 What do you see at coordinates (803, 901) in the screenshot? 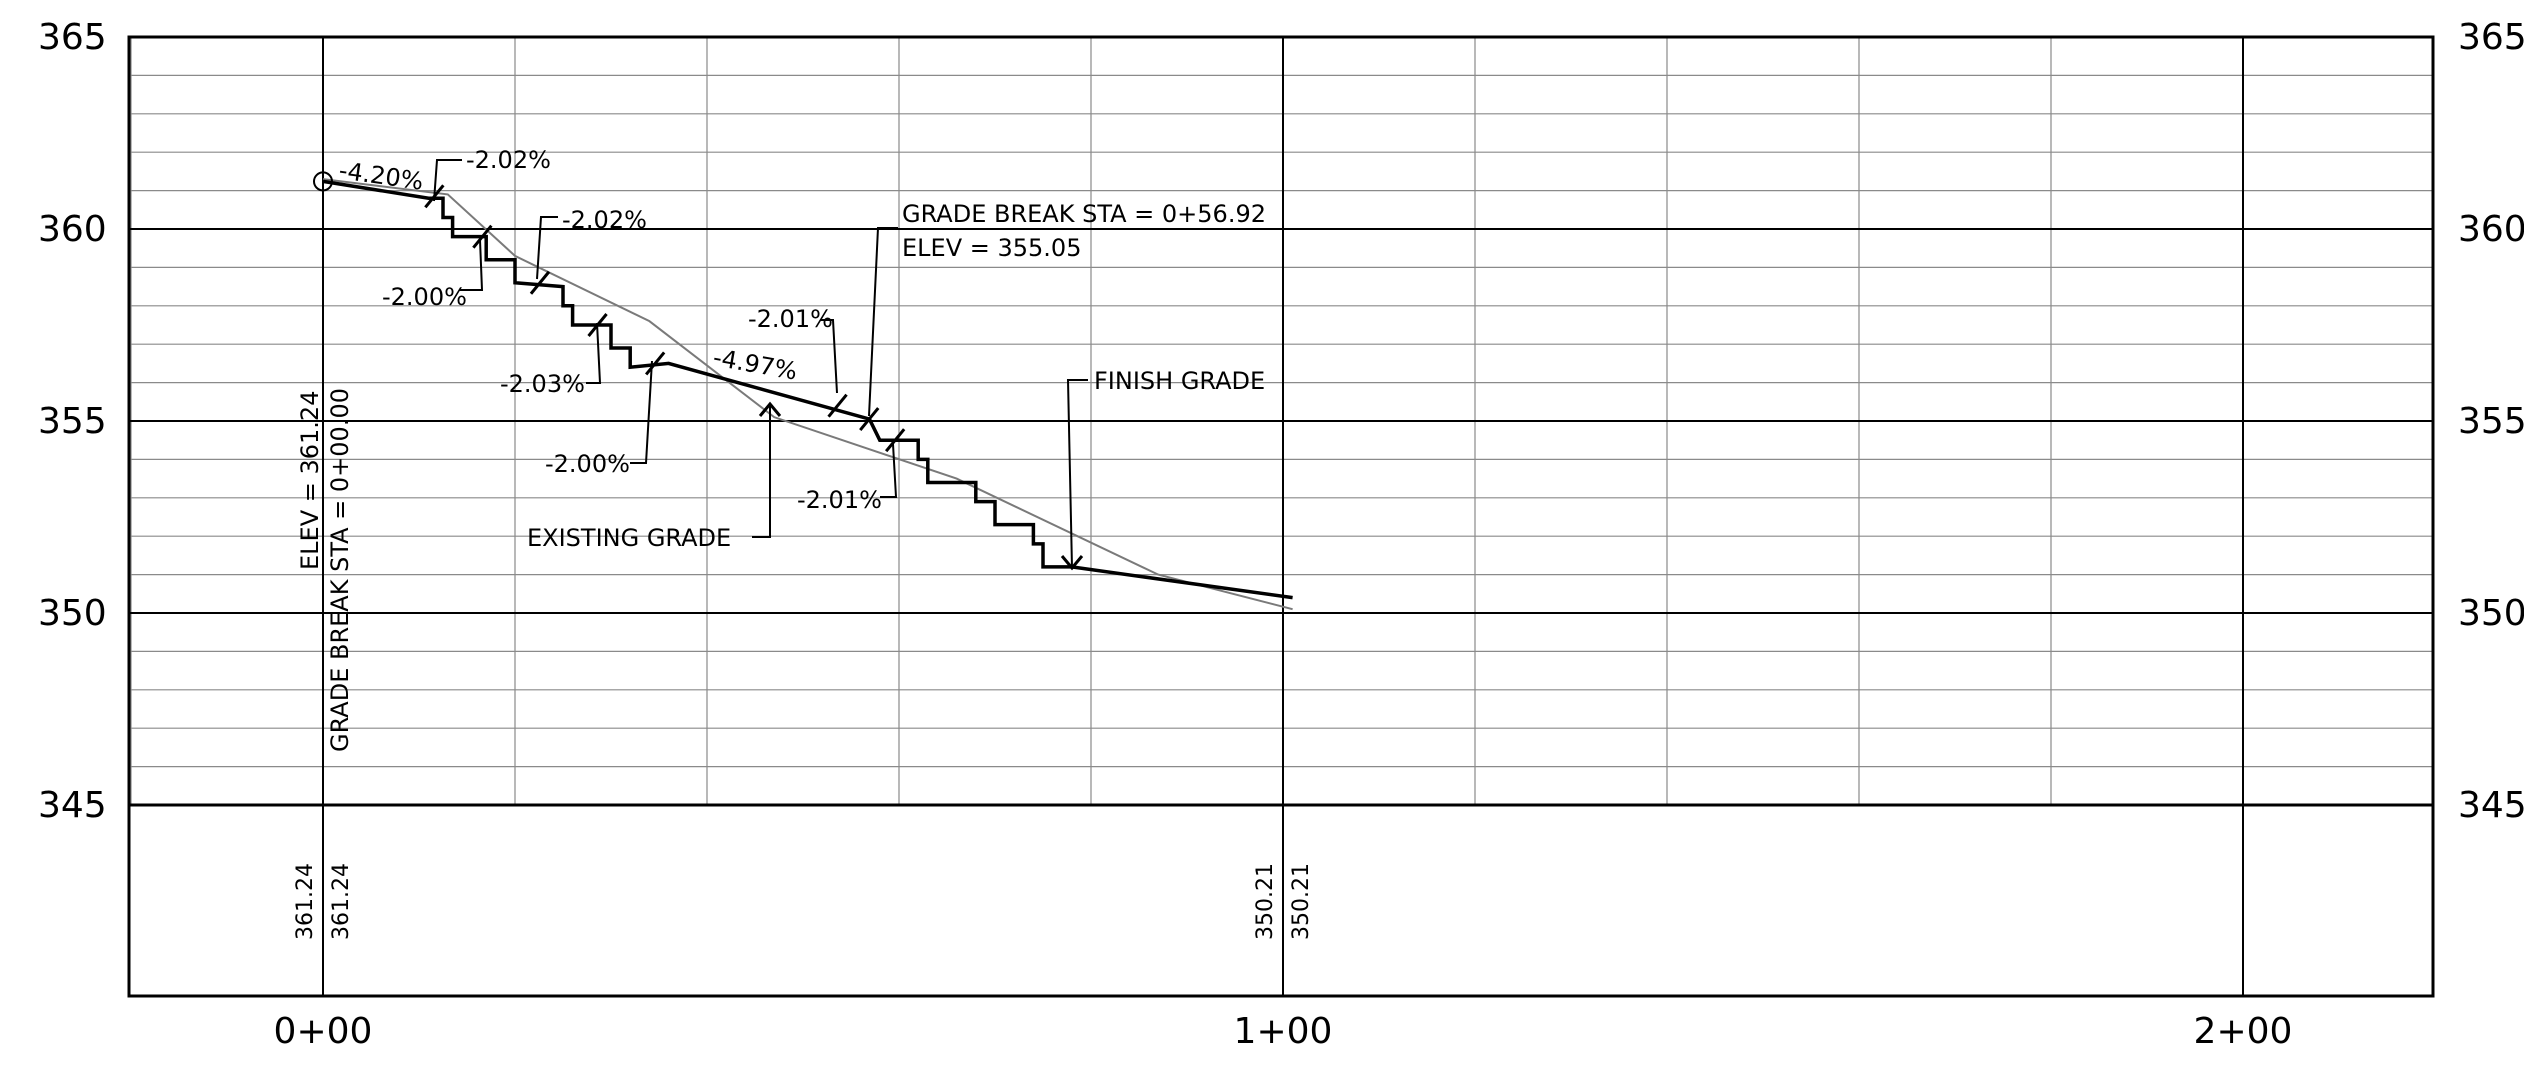
I see `bottom-values: 361.24 361.24 350.21 350.21` at bounding box center [803, 901].